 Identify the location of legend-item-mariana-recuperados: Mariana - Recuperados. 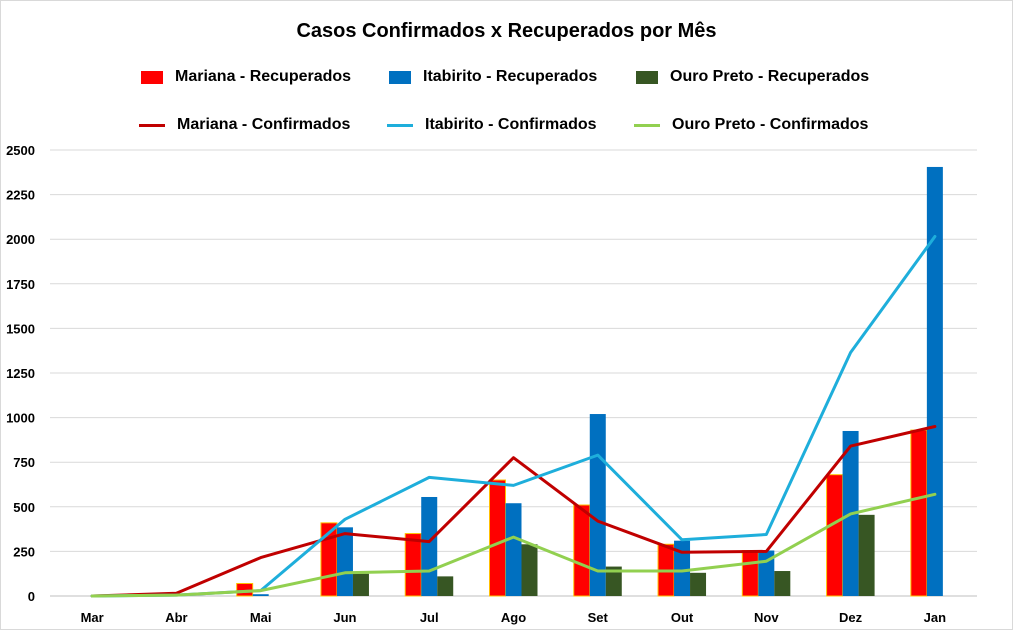
(246, 77).